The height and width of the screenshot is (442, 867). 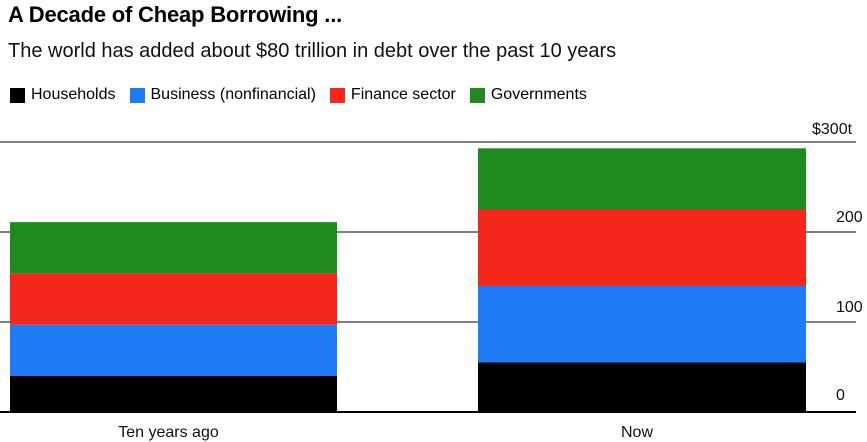 I want to click on legend-label-governments: Governments, so click(x=538, y=94).